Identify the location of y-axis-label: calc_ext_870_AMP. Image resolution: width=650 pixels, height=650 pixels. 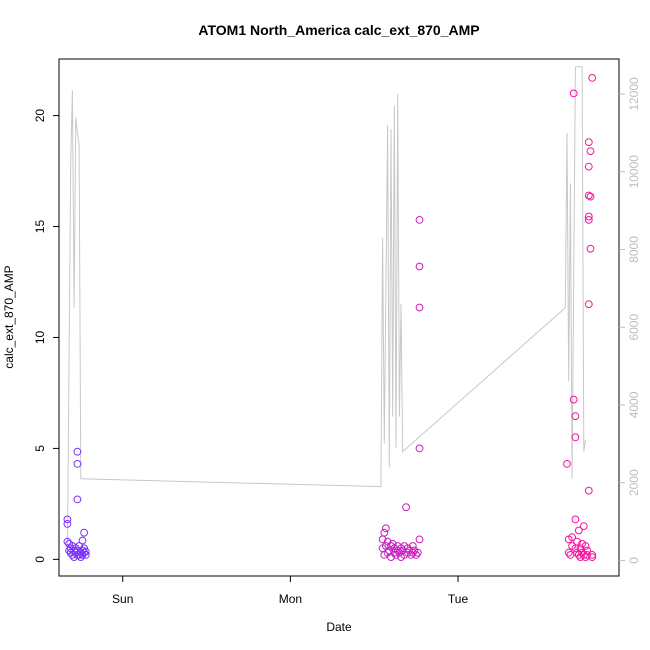
(9, 316).